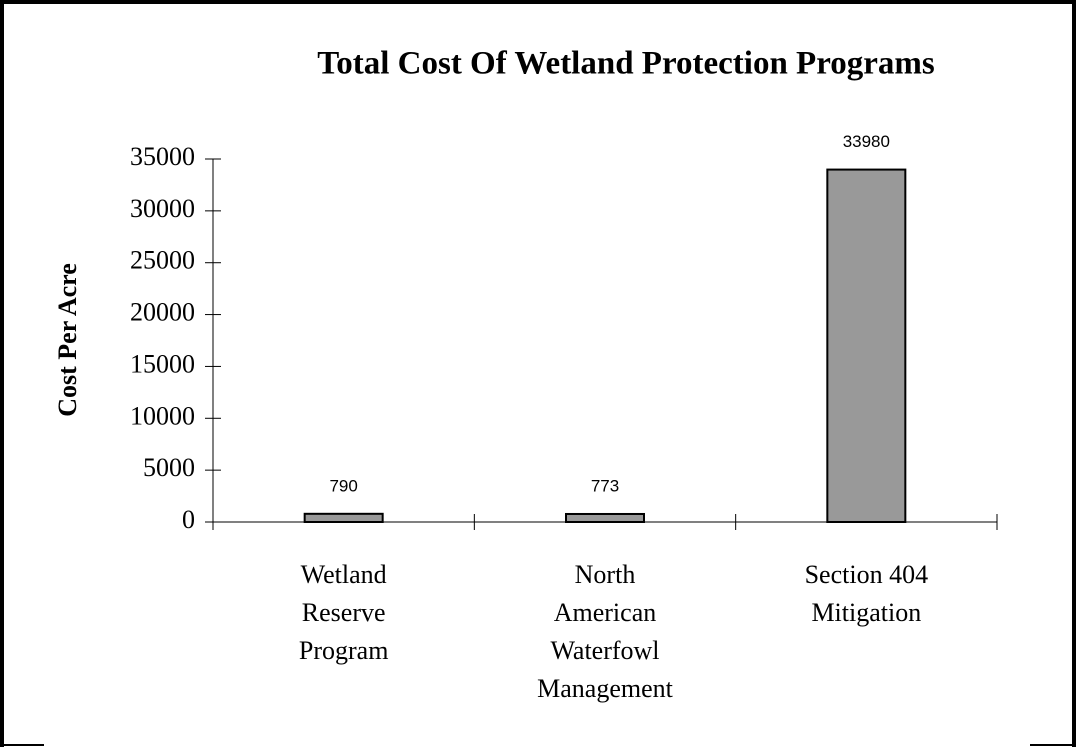 The height and width of the screenshot is (747, 1076). Describe the element at coordinates (162, 156) in the screenshot. I see `y-tick-label: 35000` at that location.